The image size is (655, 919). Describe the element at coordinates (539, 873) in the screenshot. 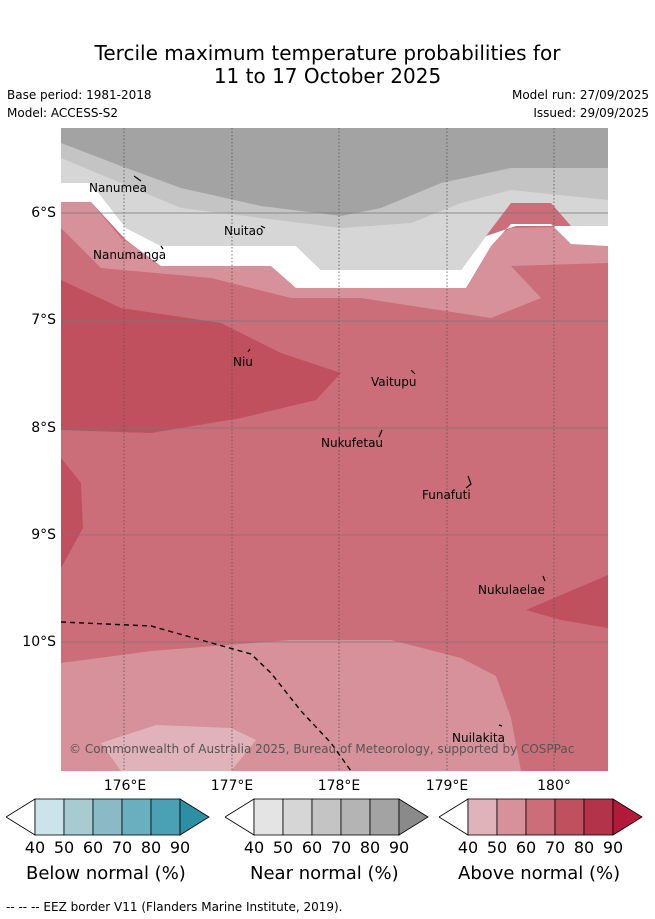

I see `caption-above: Above normal (%)` at that location.